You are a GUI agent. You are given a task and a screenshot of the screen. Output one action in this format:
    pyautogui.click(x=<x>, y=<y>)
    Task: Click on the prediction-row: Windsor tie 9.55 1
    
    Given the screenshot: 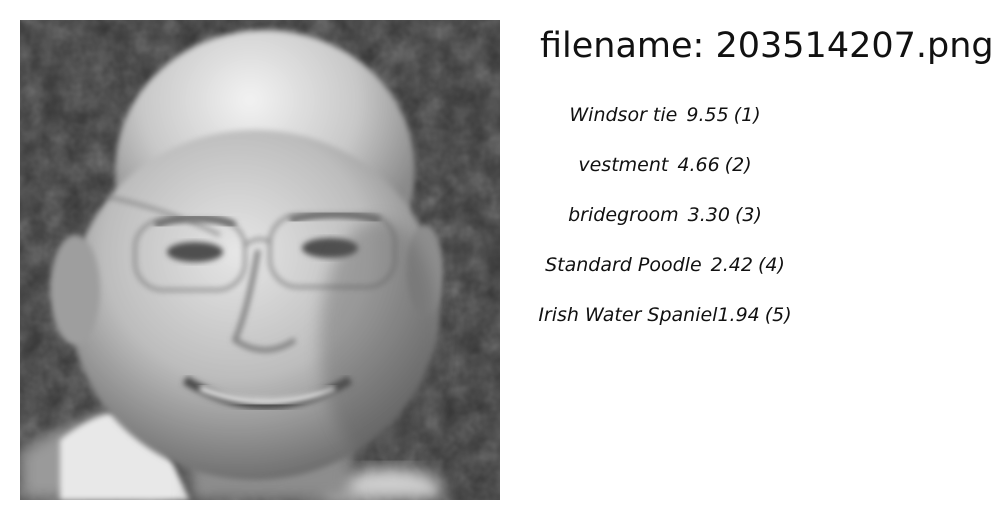 What is the action you would take?
    pyautogui.click(x=665, y=120)
    